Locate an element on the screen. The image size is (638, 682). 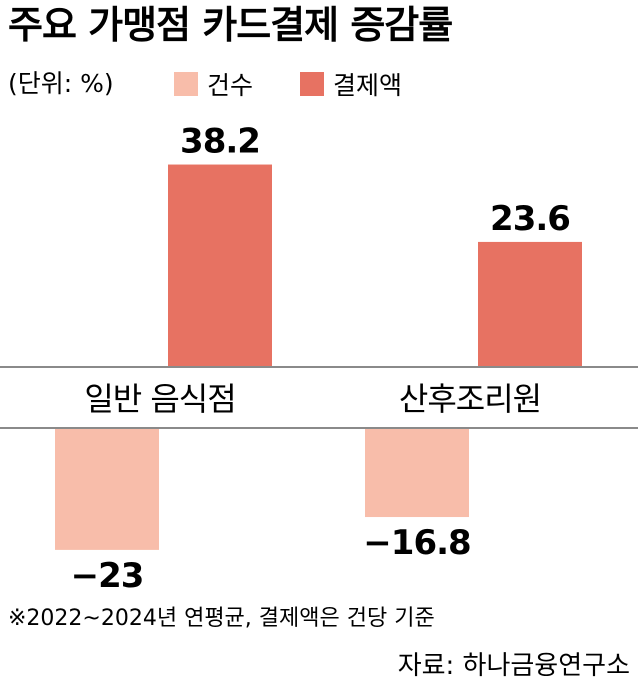
value-label-count-restaurant: −23 is located at coordinates (107, 576).